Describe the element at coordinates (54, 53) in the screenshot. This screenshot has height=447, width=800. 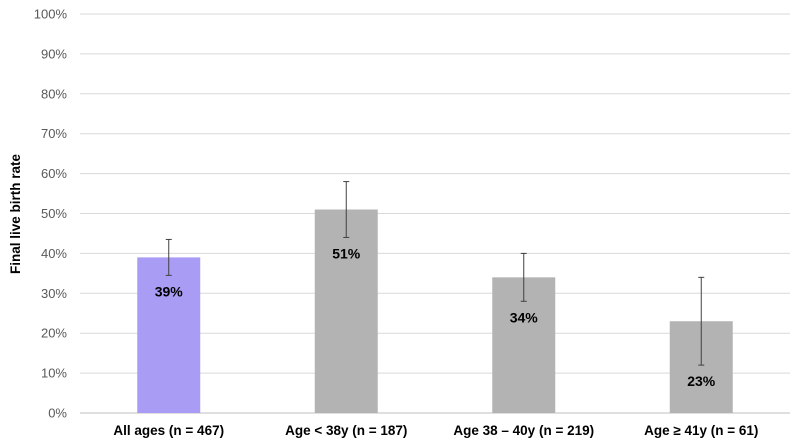
I see `y-tick-label: 90%` at that location.